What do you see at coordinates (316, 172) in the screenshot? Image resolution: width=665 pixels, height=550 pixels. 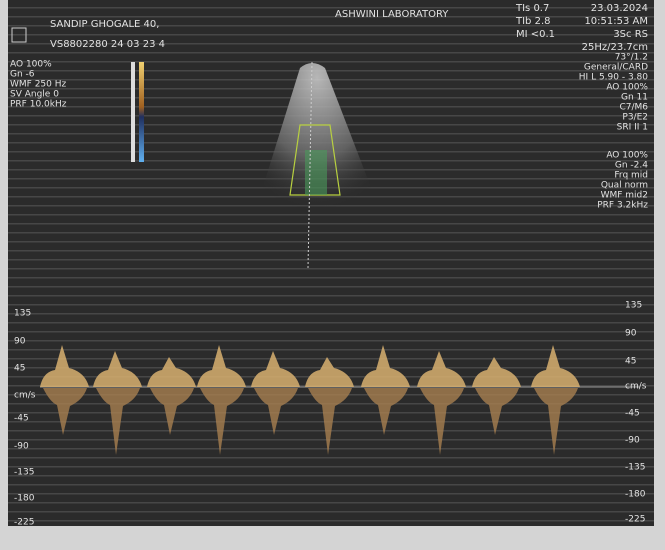 I see `color-flow` at bounding box center [316, 172].